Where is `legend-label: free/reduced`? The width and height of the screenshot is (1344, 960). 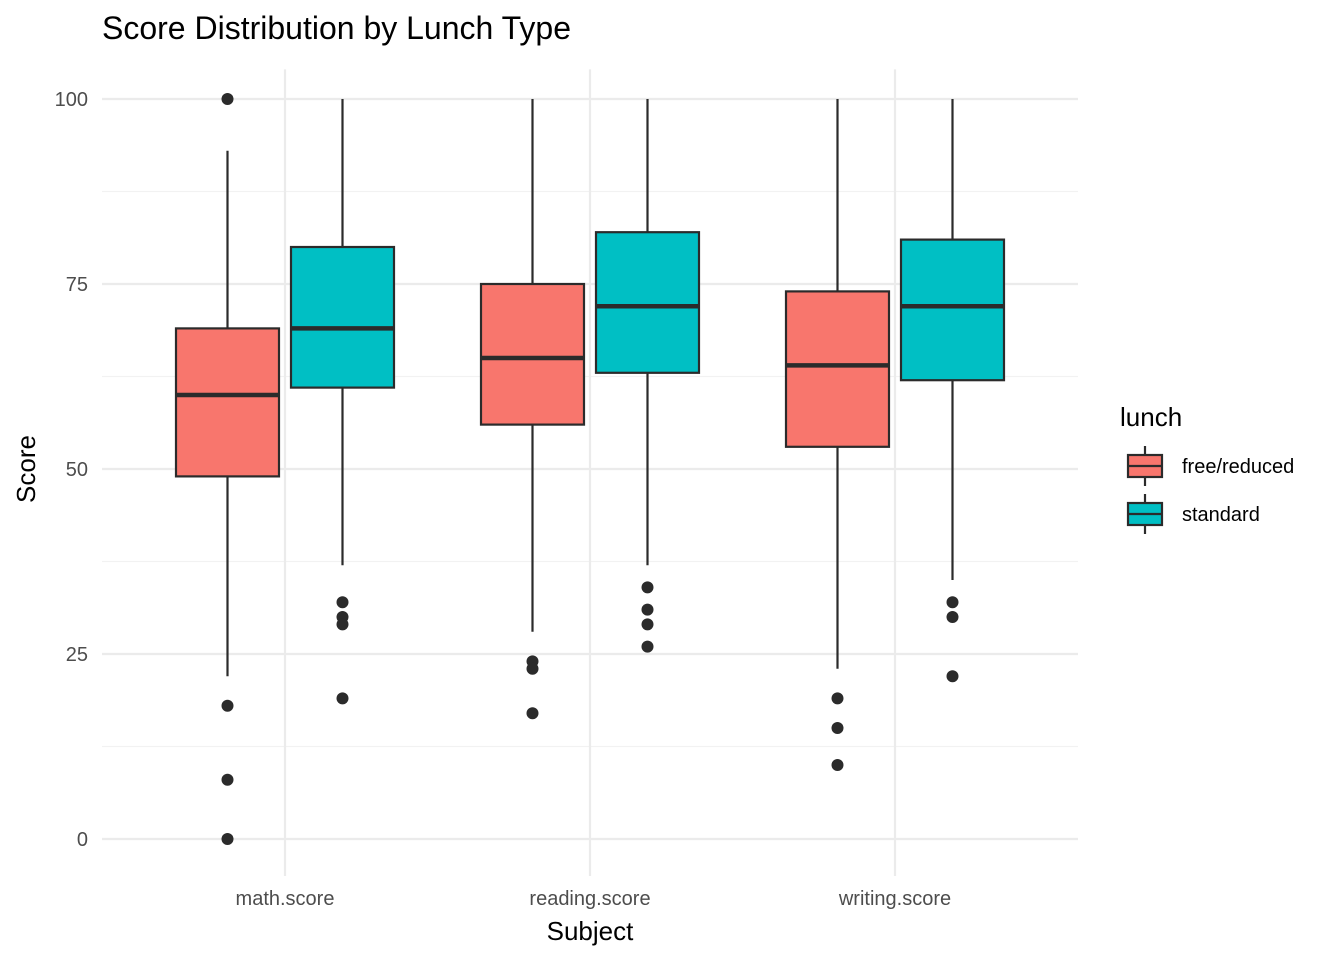 legend-label: free/reduced is located at coordinates (1238, 467).